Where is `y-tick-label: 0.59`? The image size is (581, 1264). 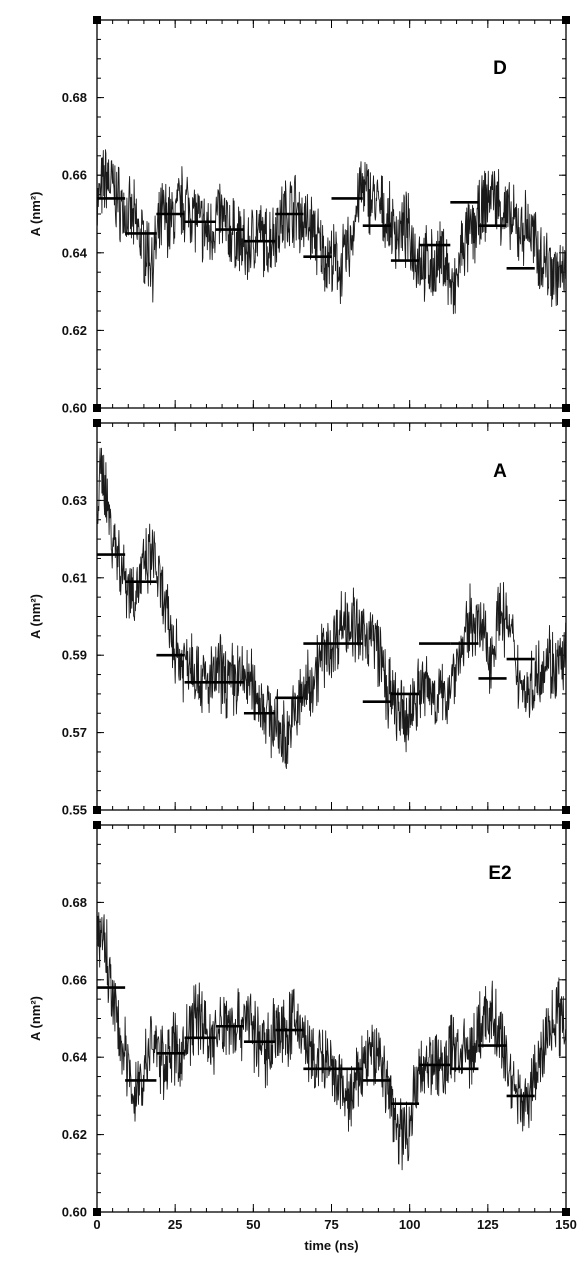
y-tick-label: 0.59 is located at coordinates (74, 655).